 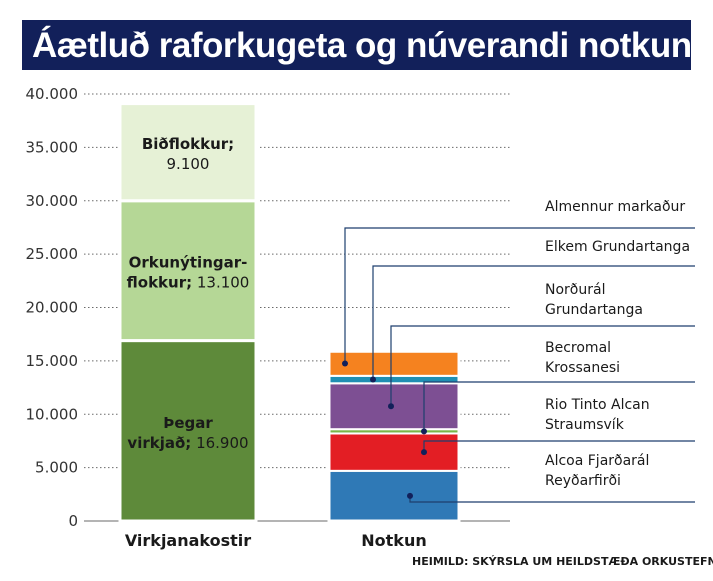 What do you see at coordinates (617, 247) in the screenshot?
I see `legend-label: Elkem Grundartanga` at bounding box center [617, 247].